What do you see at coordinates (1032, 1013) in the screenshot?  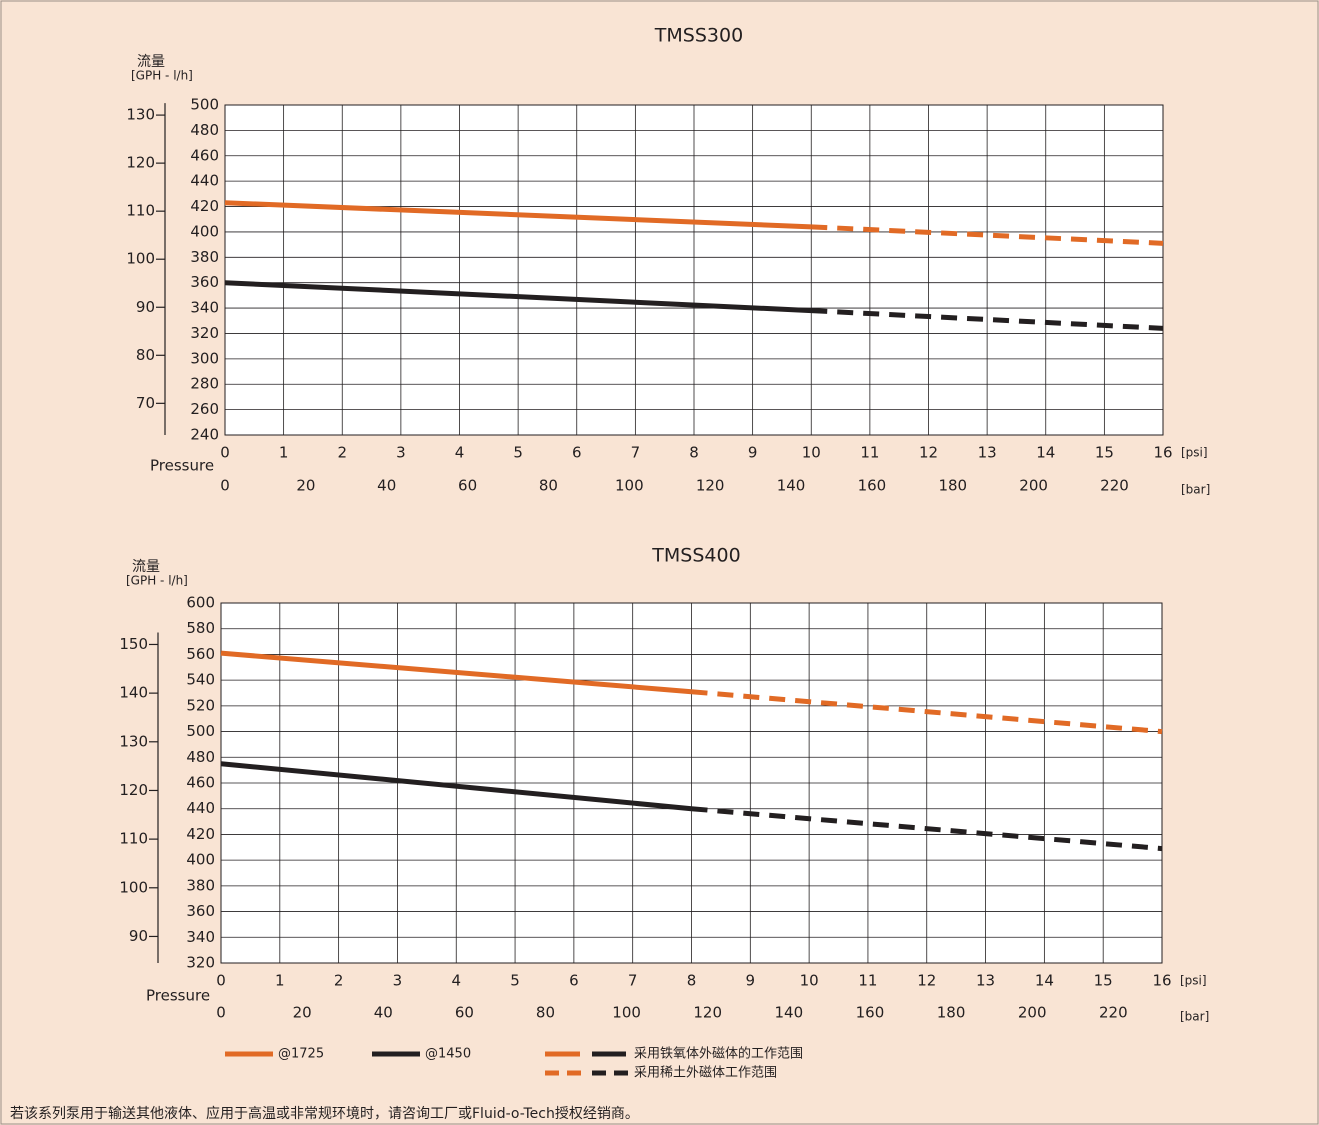 I see `chart2-x-secondary-tick-label: 200` at bounding box center [1032, 1013].